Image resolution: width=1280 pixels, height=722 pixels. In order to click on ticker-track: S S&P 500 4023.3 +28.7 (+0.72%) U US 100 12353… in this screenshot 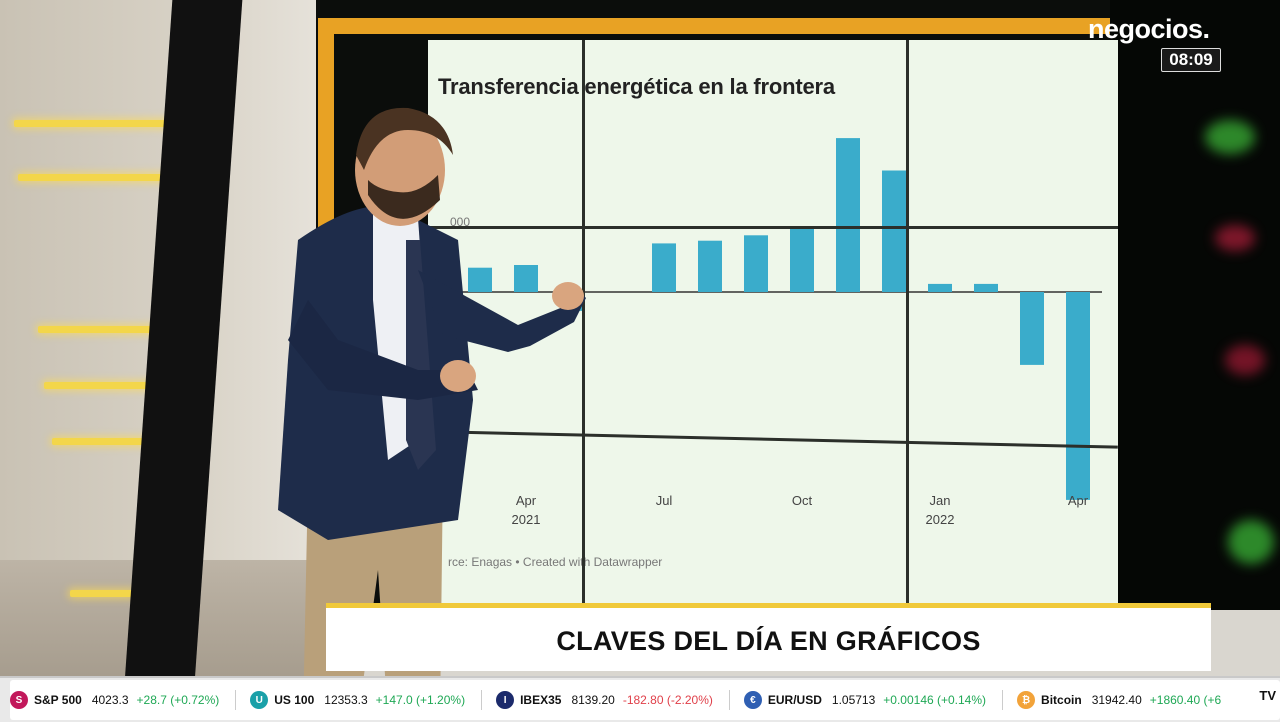, I will do `click(645, 700)`.